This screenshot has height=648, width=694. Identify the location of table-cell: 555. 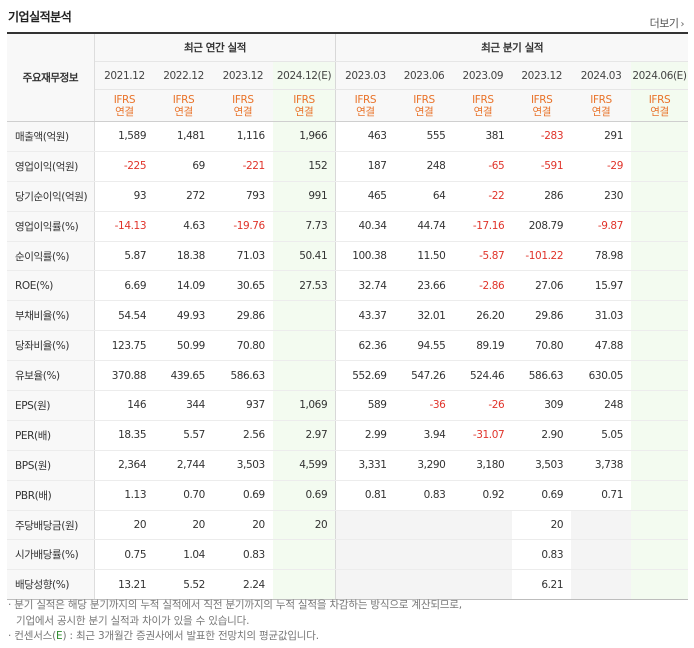
(424, 136).